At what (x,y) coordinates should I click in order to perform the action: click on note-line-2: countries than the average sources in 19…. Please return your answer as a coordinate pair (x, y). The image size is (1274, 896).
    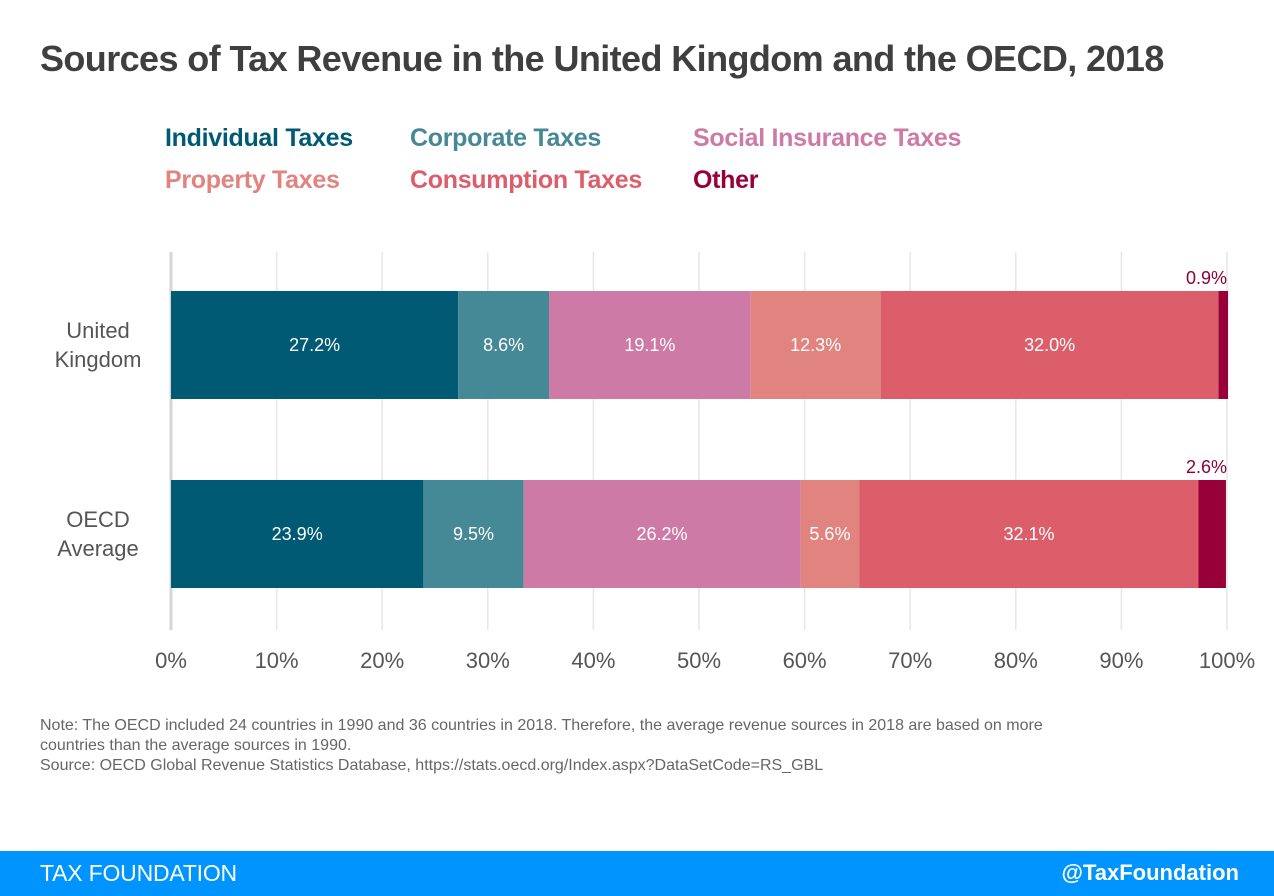
    Looking at the image, I should click on (196, 745).